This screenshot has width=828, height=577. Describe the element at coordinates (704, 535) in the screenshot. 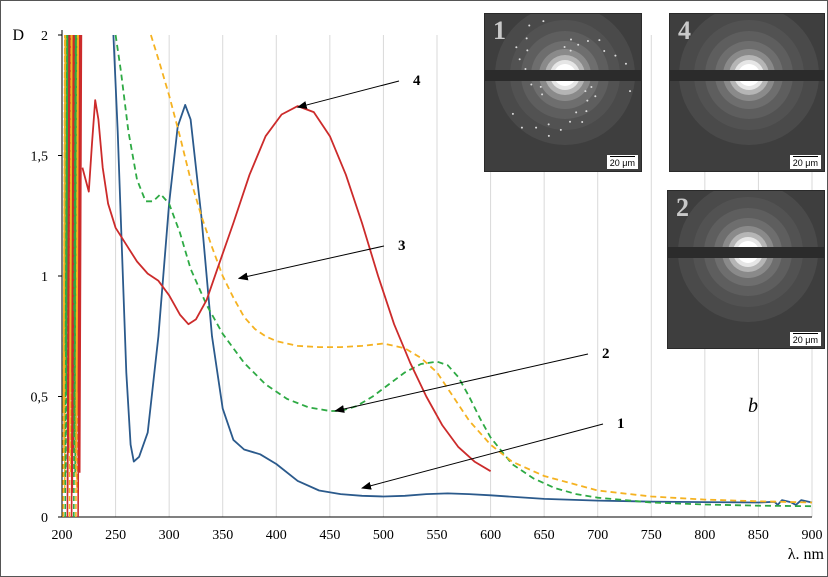

I see `x-tick-label: 800` at that location.